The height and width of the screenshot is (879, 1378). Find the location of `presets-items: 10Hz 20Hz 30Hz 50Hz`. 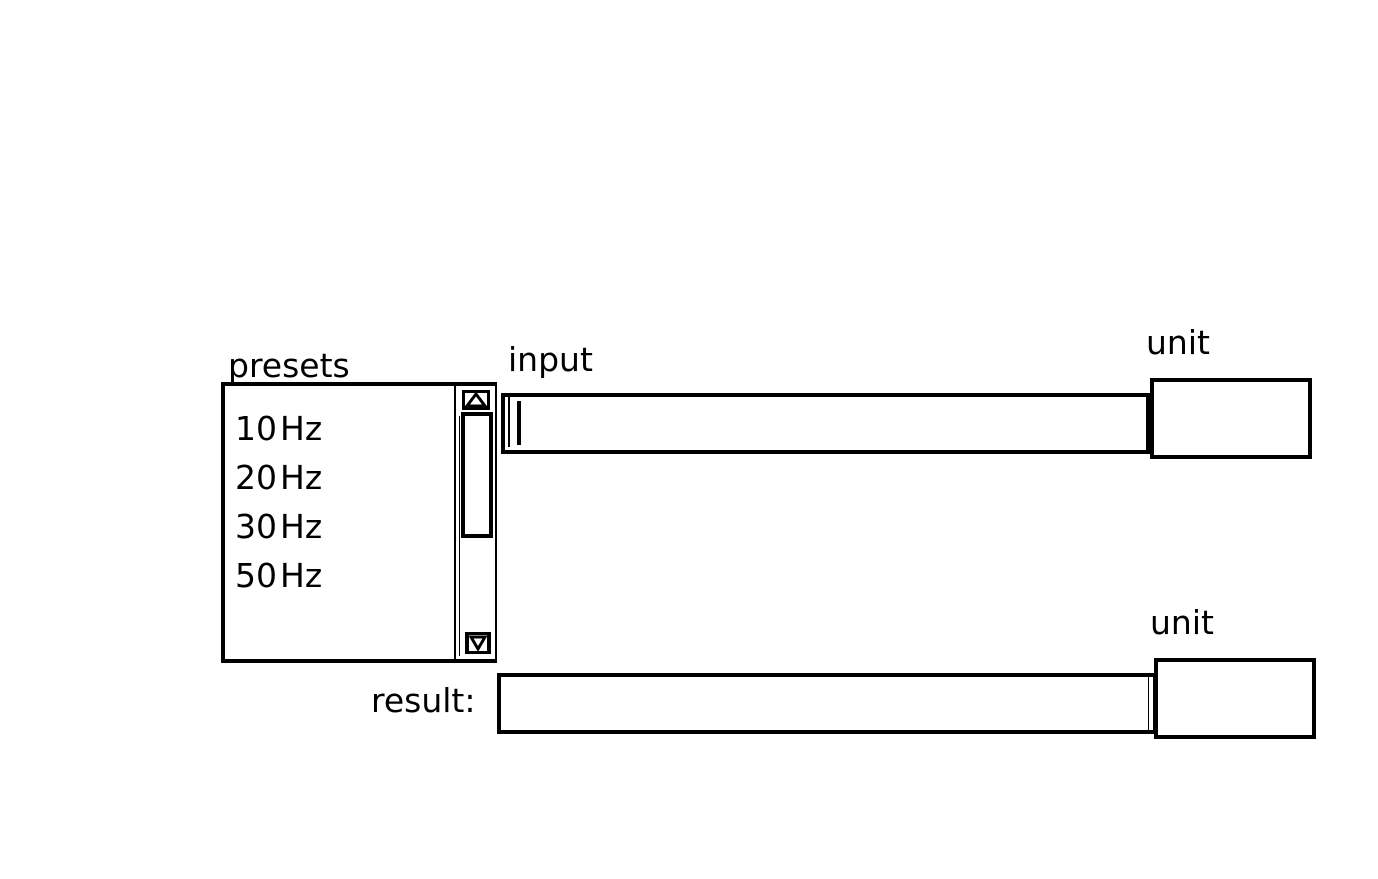

presets-items: 10Hz 20Hz 30Hz 50Hz is located at coordinates (278, 502).